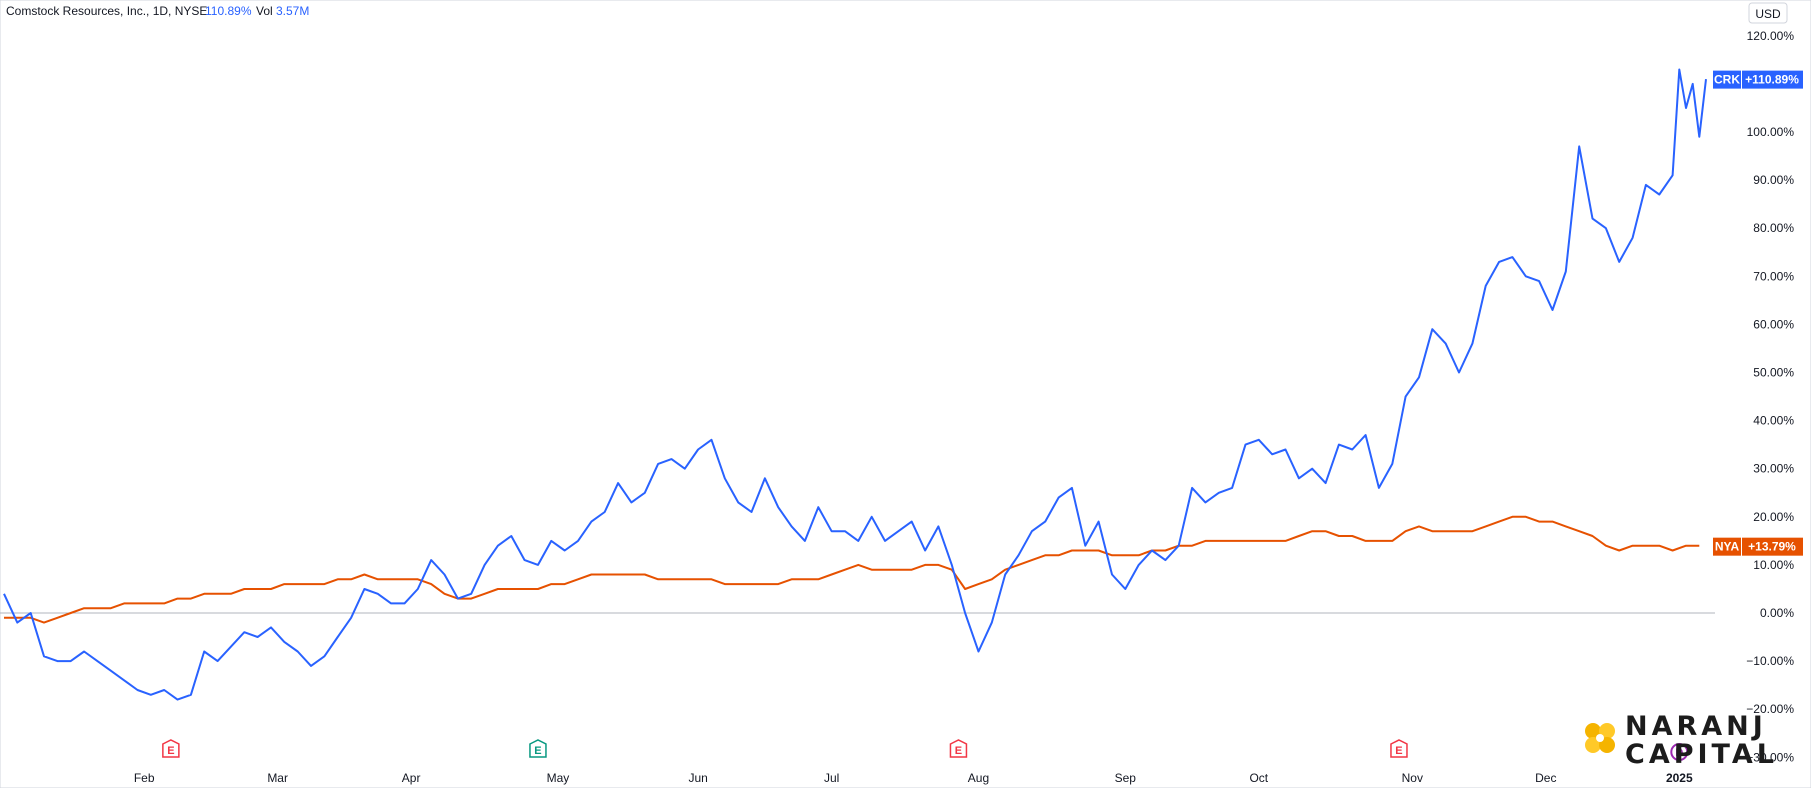 This screenshot has width=1811, height=788. Describe the element at coordinates (106, 11) in the screenshot. I see `symbol-description: Comstock Resources, Inc., 1D, NYSE` at that location.